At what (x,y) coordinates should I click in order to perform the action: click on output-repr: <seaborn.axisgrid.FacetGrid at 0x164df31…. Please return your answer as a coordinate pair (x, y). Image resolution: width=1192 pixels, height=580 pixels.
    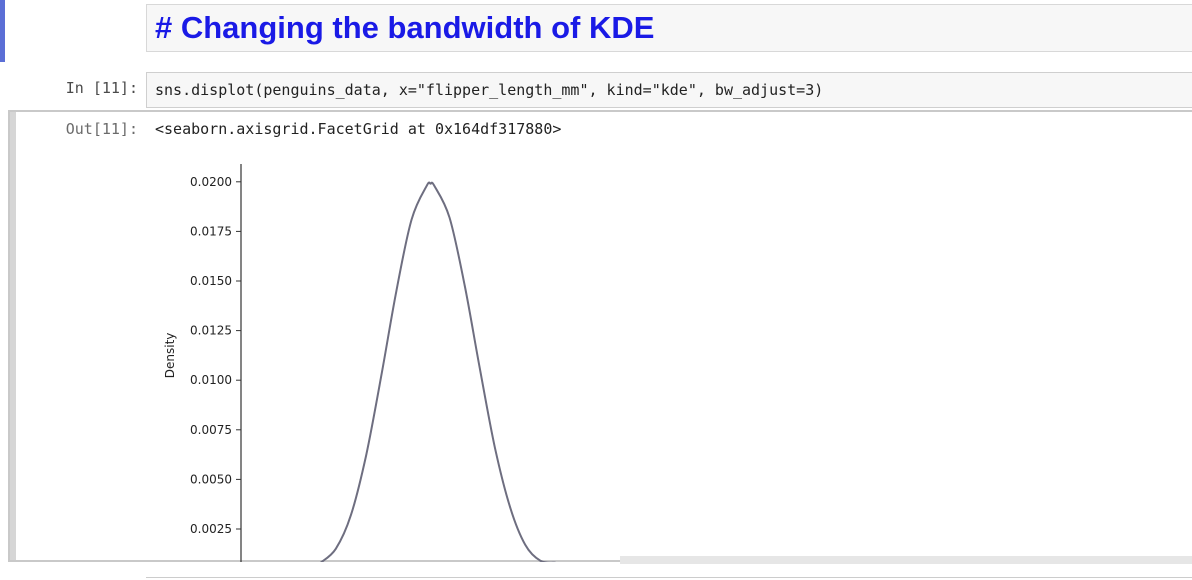
    Looking at the image, I should click on (358, 129).